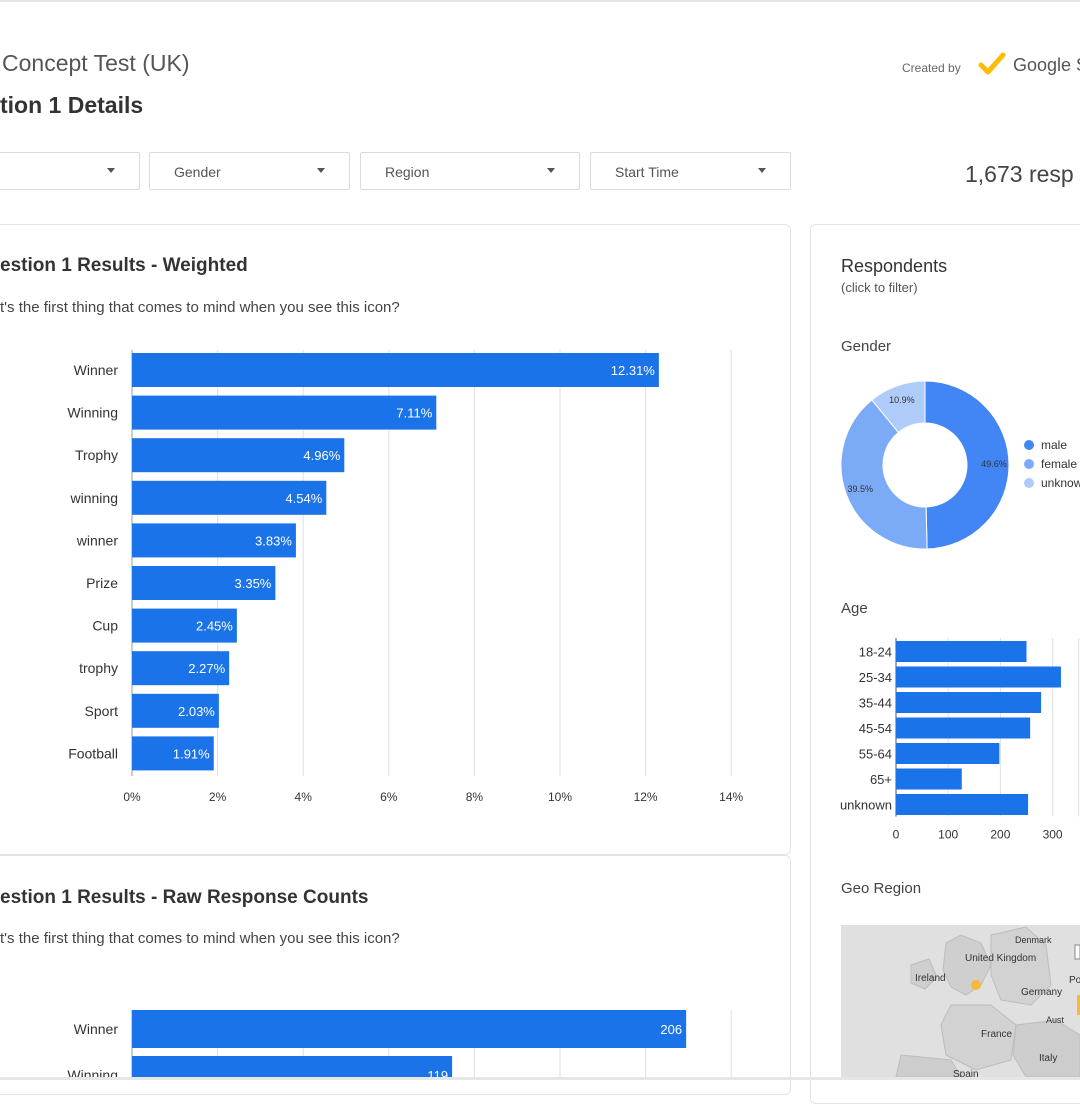  What do you see at coordinates (894, 266) in the screenshot?
I see `respondents-title: Respondents` at bounding box center [894, 266].